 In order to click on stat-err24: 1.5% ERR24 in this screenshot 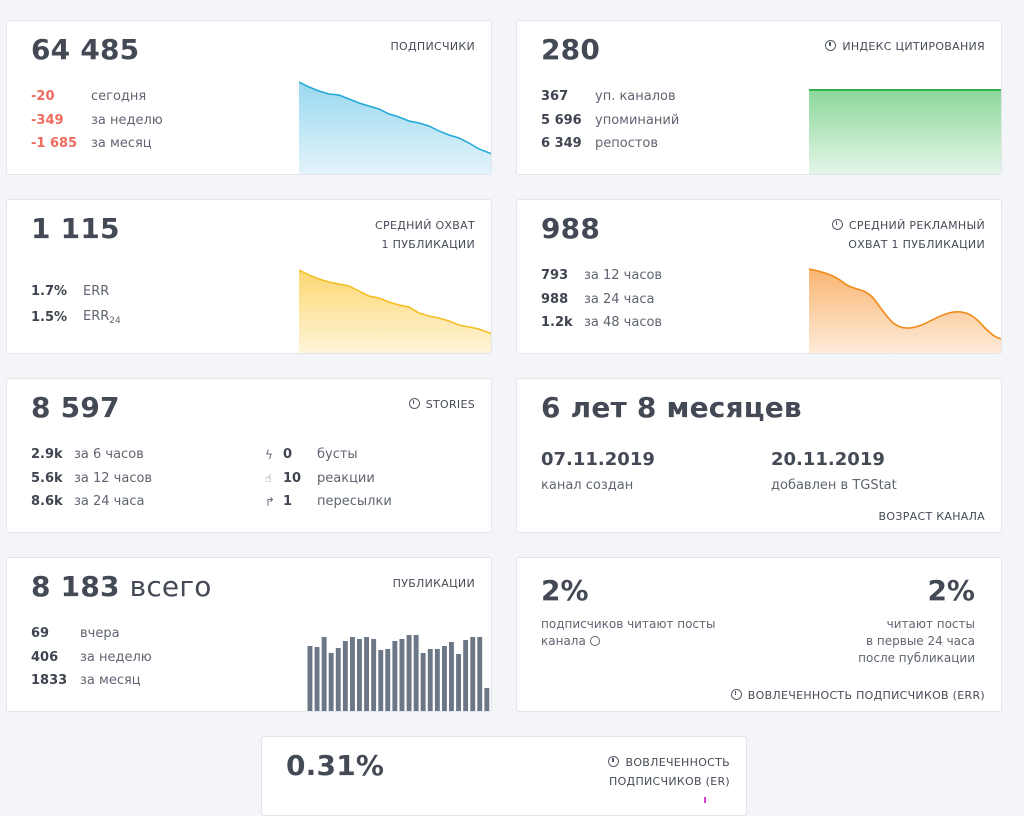, I will do `click(76, 317)`.